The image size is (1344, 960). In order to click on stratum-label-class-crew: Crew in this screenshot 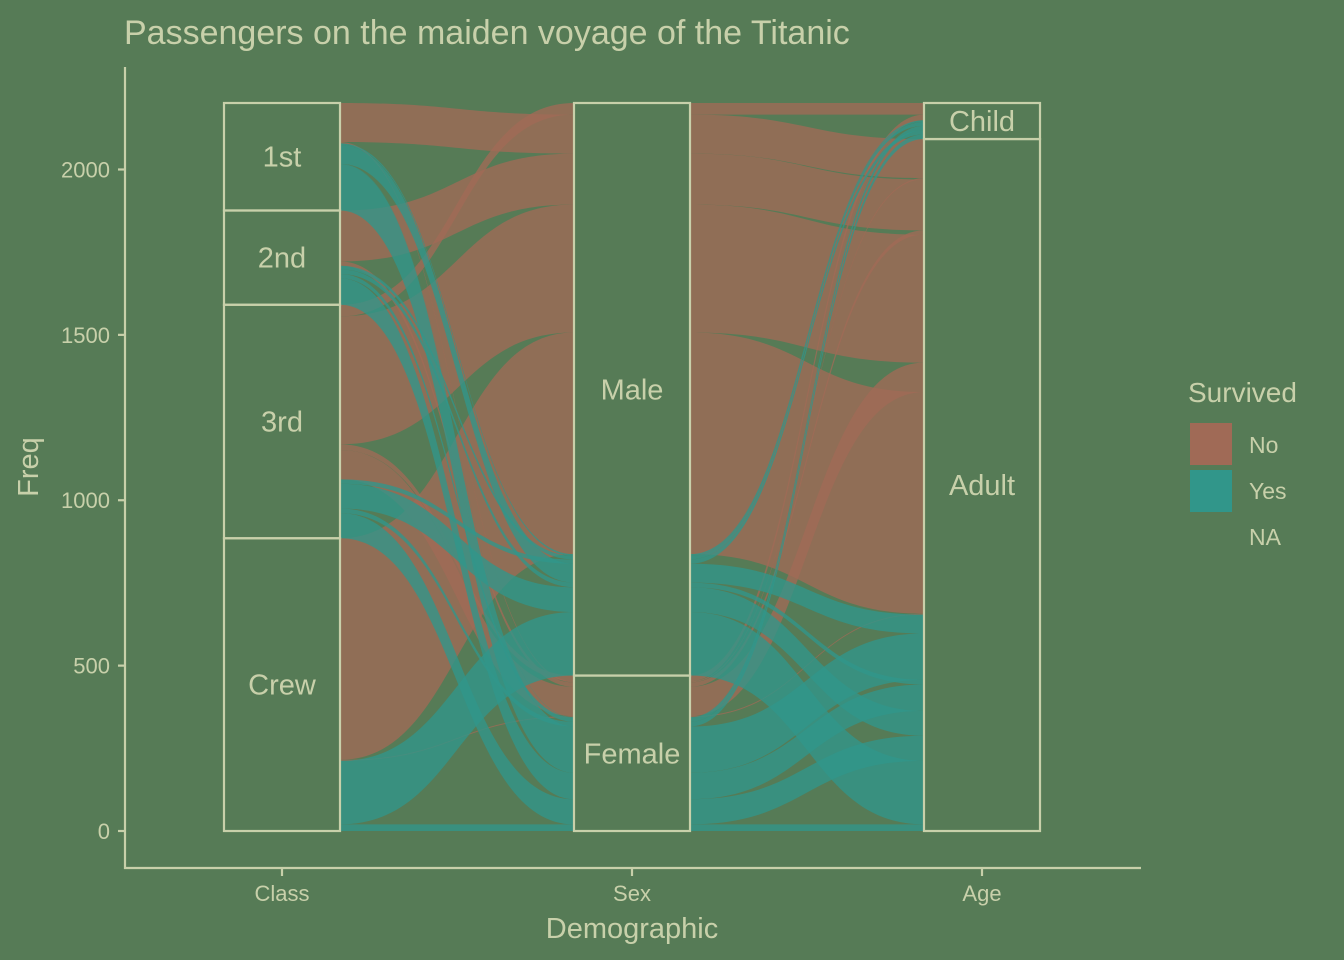, I will do `click(282, 686)`.